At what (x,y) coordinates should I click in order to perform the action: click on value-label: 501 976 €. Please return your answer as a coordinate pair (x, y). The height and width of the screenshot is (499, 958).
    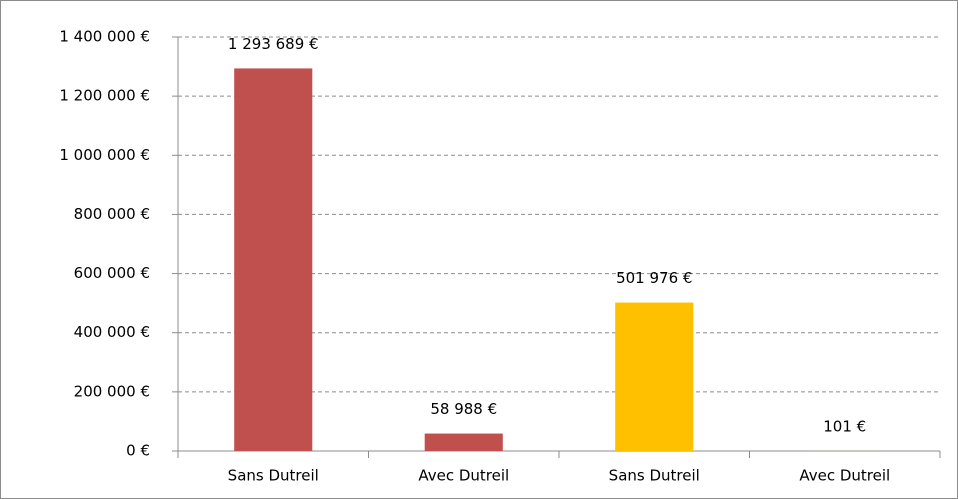
    Looking at the image, I should click on (654, 278).